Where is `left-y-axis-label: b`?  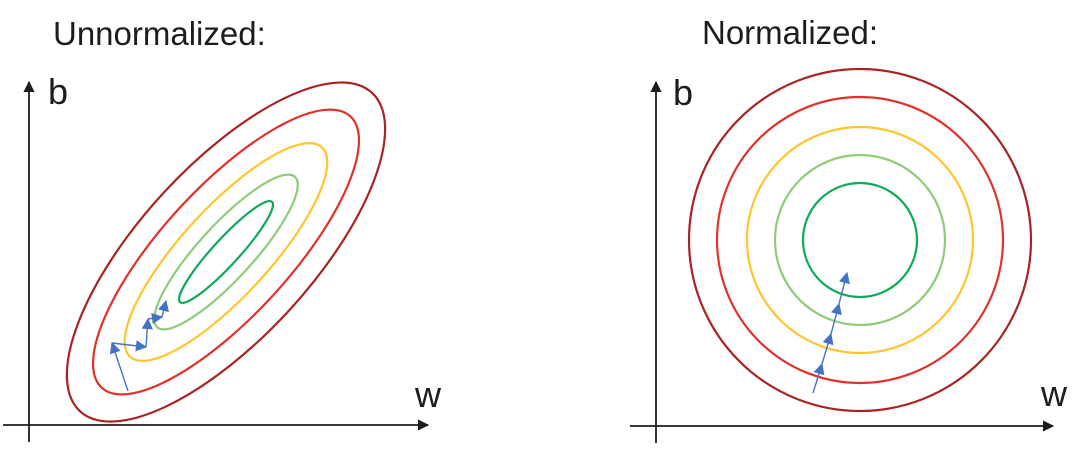
left-y-axis-label: b is located at coordinates (58, 91).